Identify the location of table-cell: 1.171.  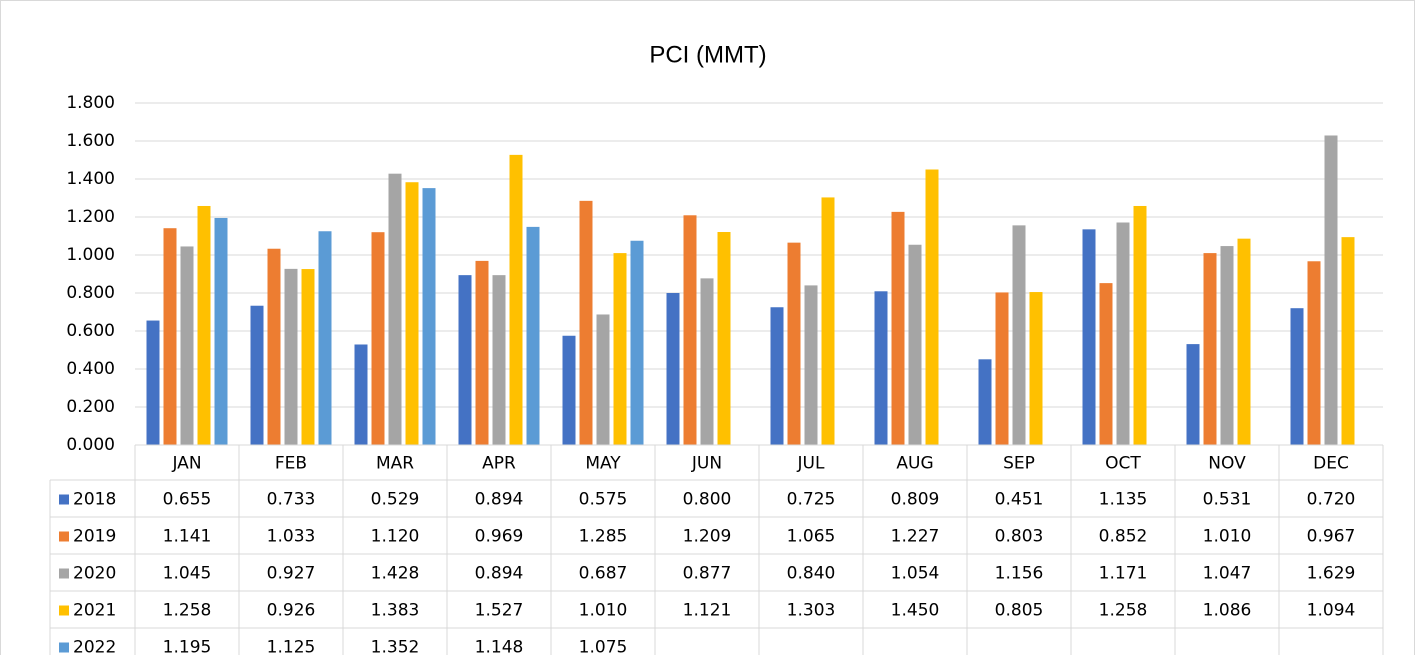
(1123, 574).